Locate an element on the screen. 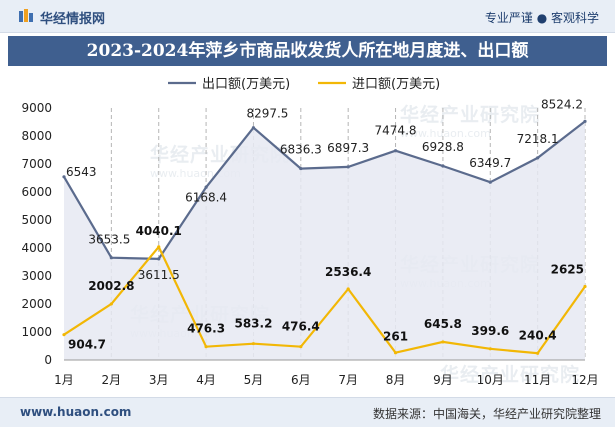  x-tick-label: 3月 is located at coordinates (159, 380).